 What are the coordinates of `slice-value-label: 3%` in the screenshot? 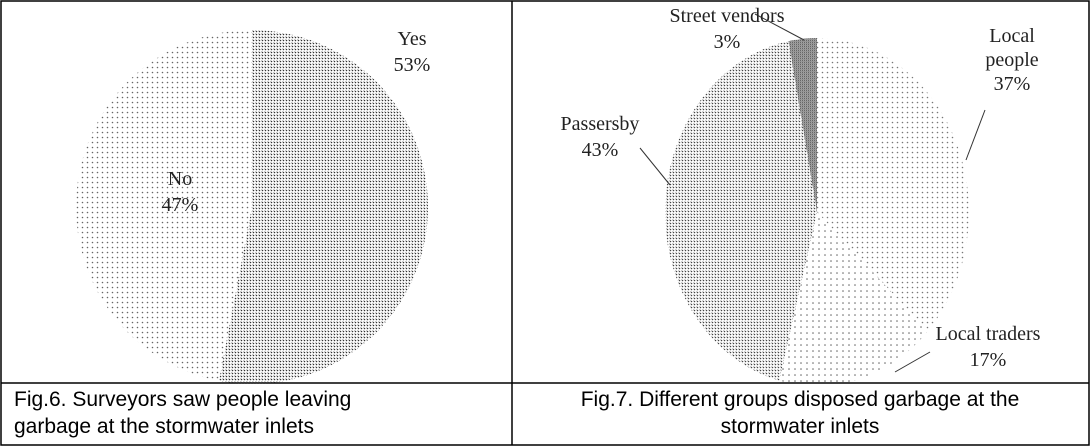 It's located at (727, 42).